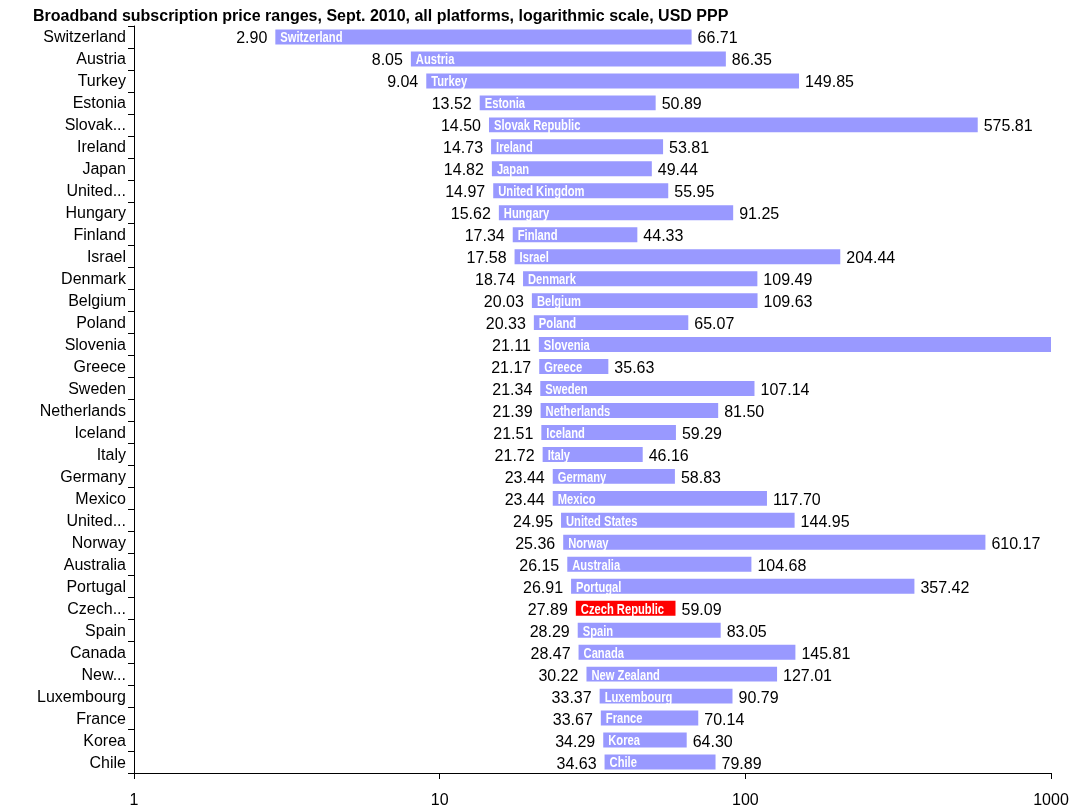  Describe the element at coordinates (99, 235) in the screenshot. I see `y-tick-label: Finland` at that location.